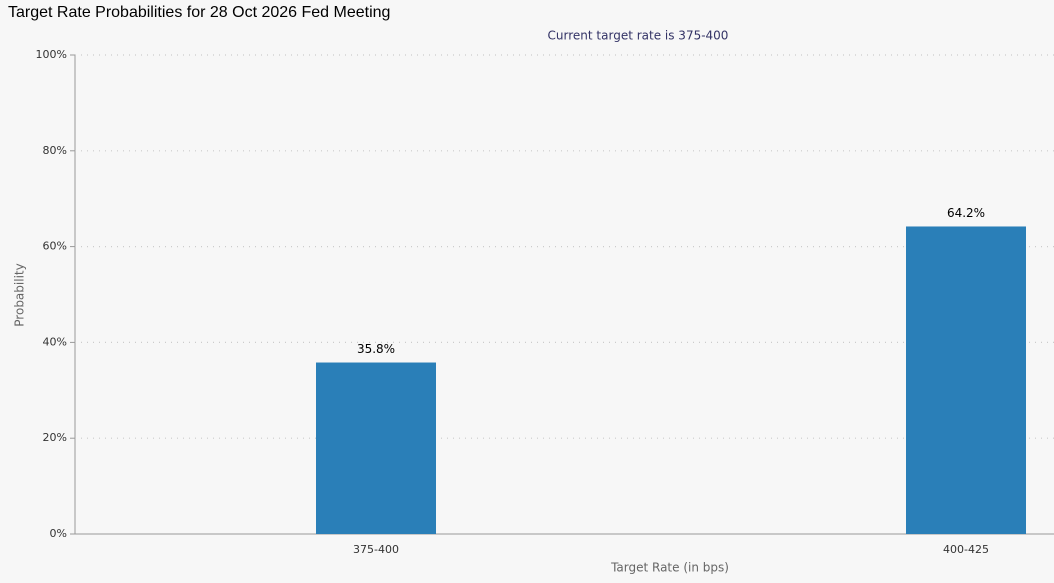 The image size is (1054, 583). I want to click on x-axis-label: Target Rate (in bps), so click(669, 568).